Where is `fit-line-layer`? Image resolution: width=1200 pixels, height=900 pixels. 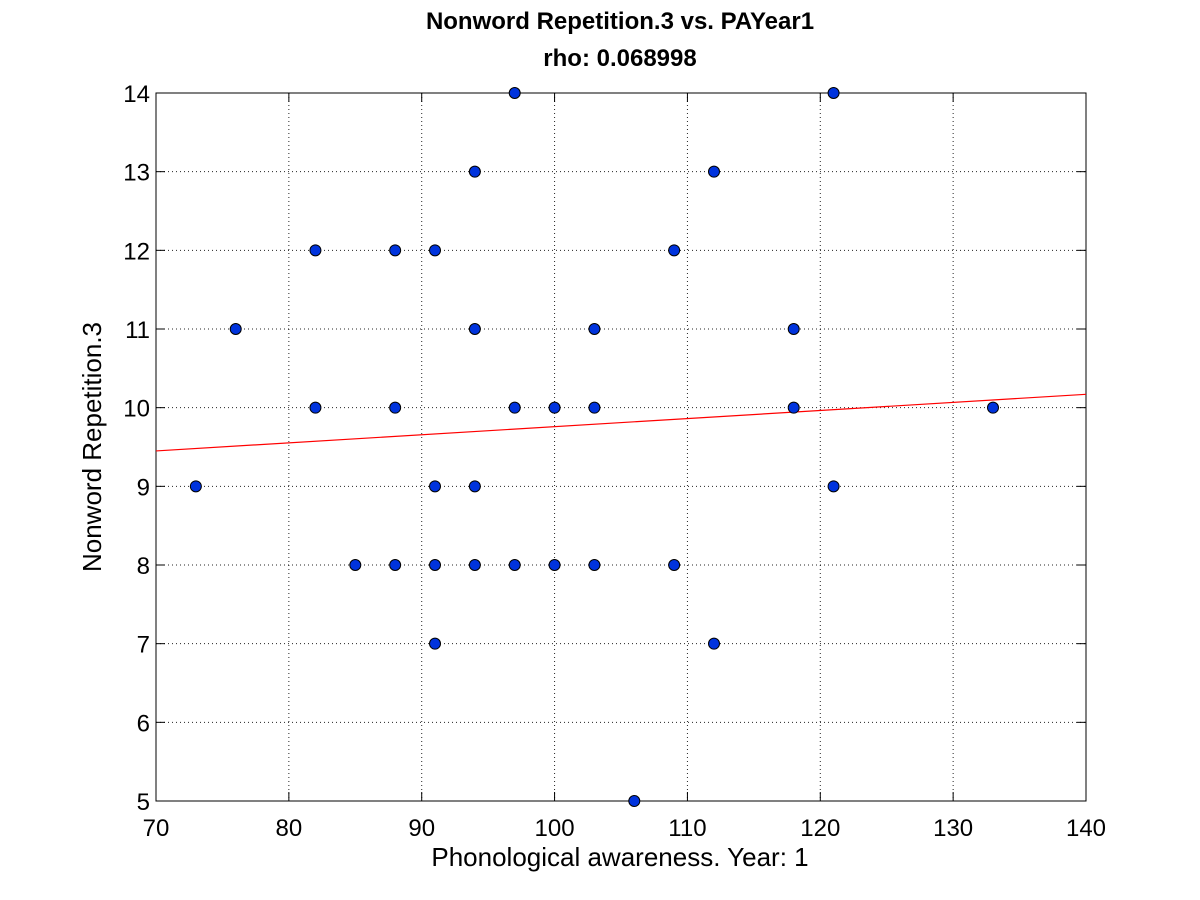 fit-line-layer is located at coordinates (621, 422).